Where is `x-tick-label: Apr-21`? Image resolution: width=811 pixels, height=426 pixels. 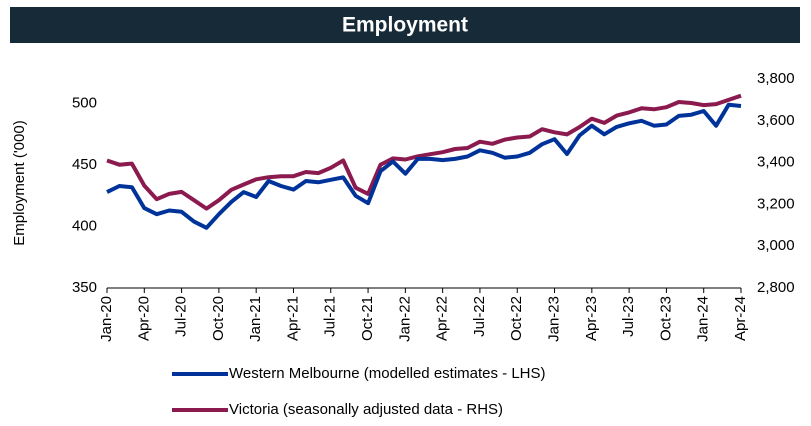
x-tick-label: Apr-21 is located at coordinates (292, 318).